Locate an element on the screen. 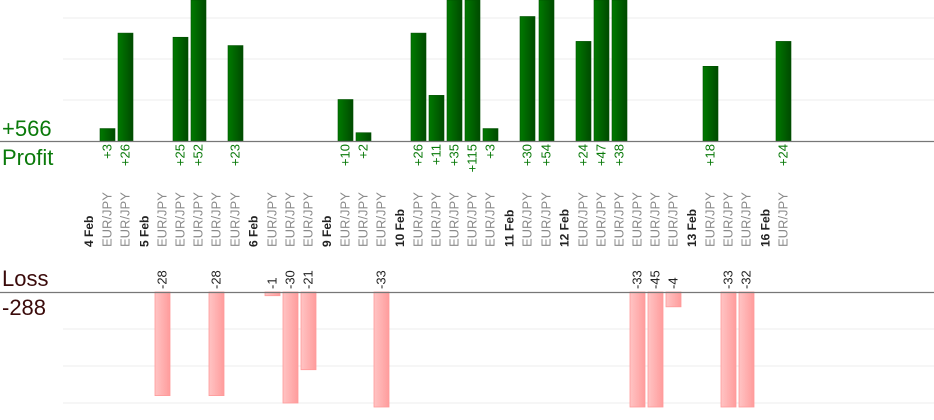  date-label: 6 Feb is located at coordinates (254, 231).